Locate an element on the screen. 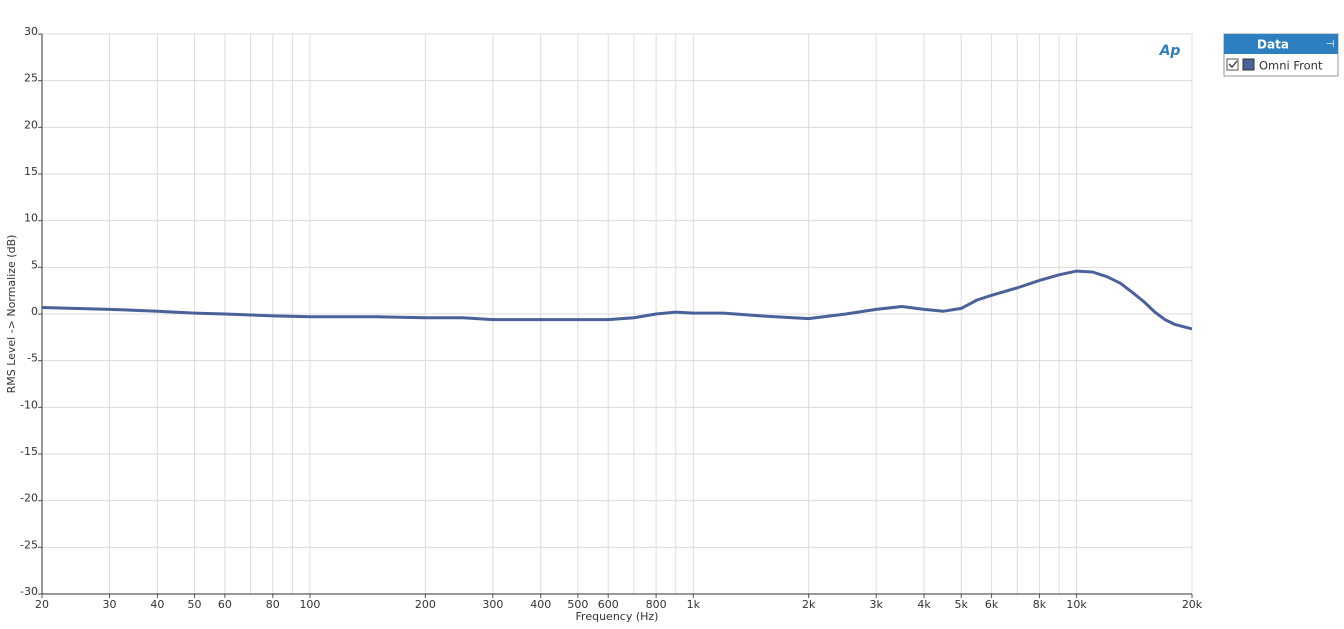 The width and height of the screenshot is (1344, 629). y-tick-label: -10 is located at coordinates (29, 404).